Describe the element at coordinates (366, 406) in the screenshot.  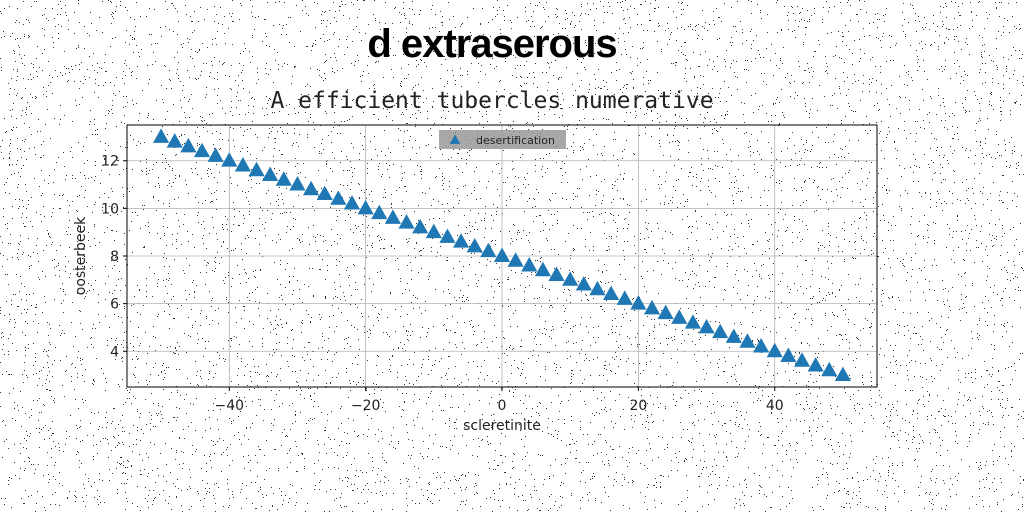
I see `x-tick-label: −20` at that location.